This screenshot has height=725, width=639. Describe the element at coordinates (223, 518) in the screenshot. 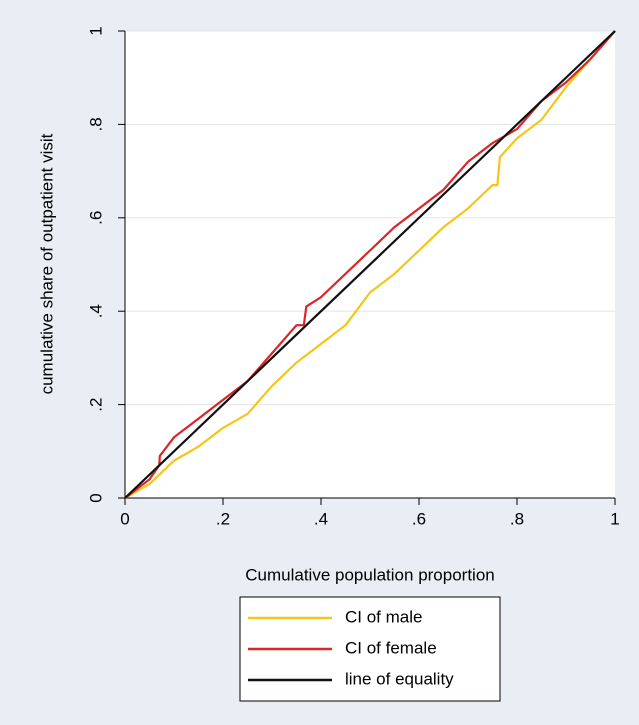

I see `x-tick-label: .2` at that location.